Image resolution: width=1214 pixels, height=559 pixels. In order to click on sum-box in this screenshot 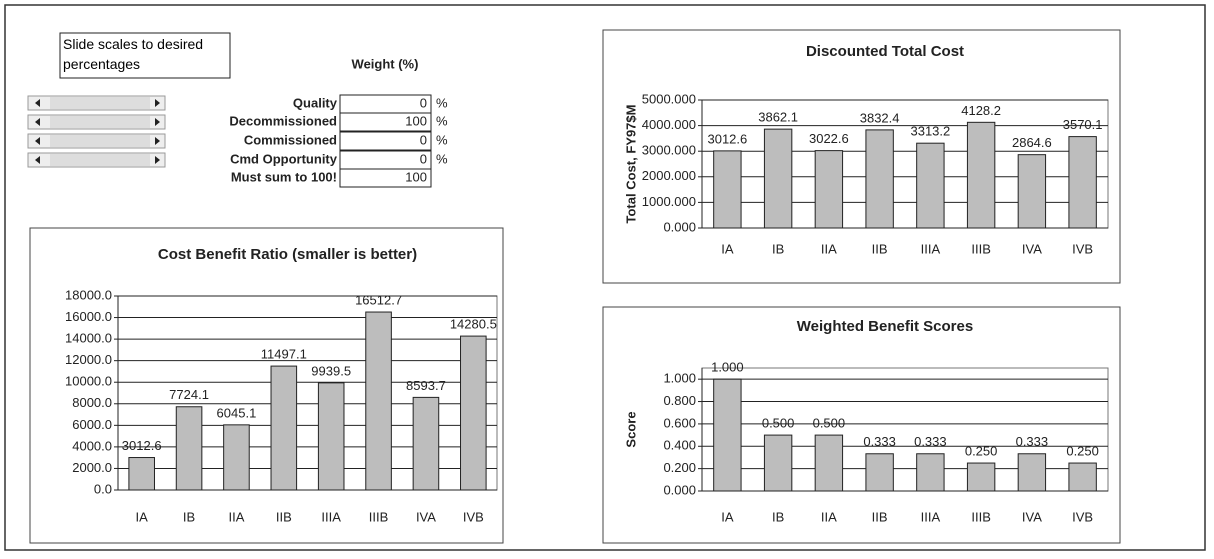, I will do `click(385, 178)`.